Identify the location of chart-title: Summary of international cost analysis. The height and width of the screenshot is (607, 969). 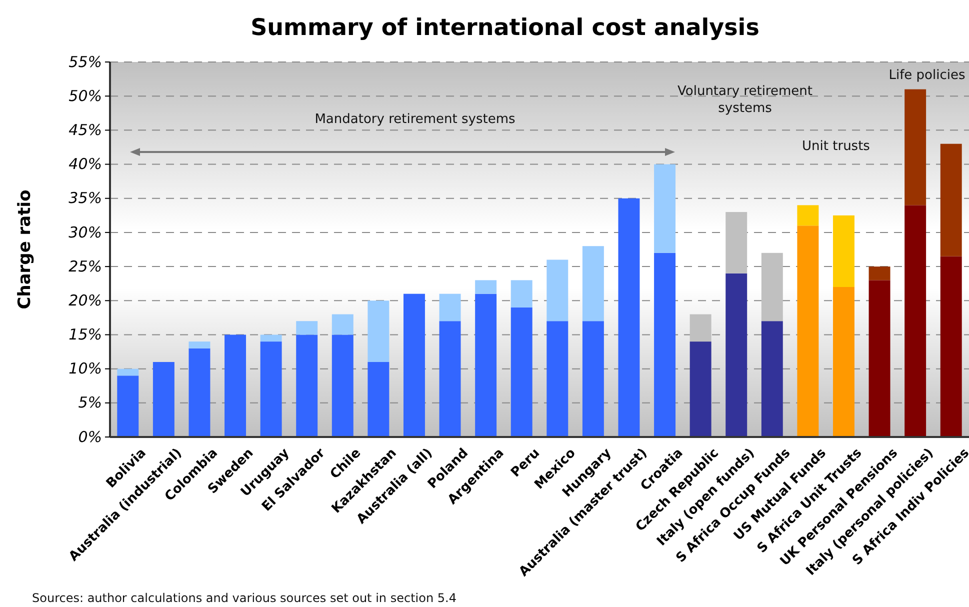
(505, 28).